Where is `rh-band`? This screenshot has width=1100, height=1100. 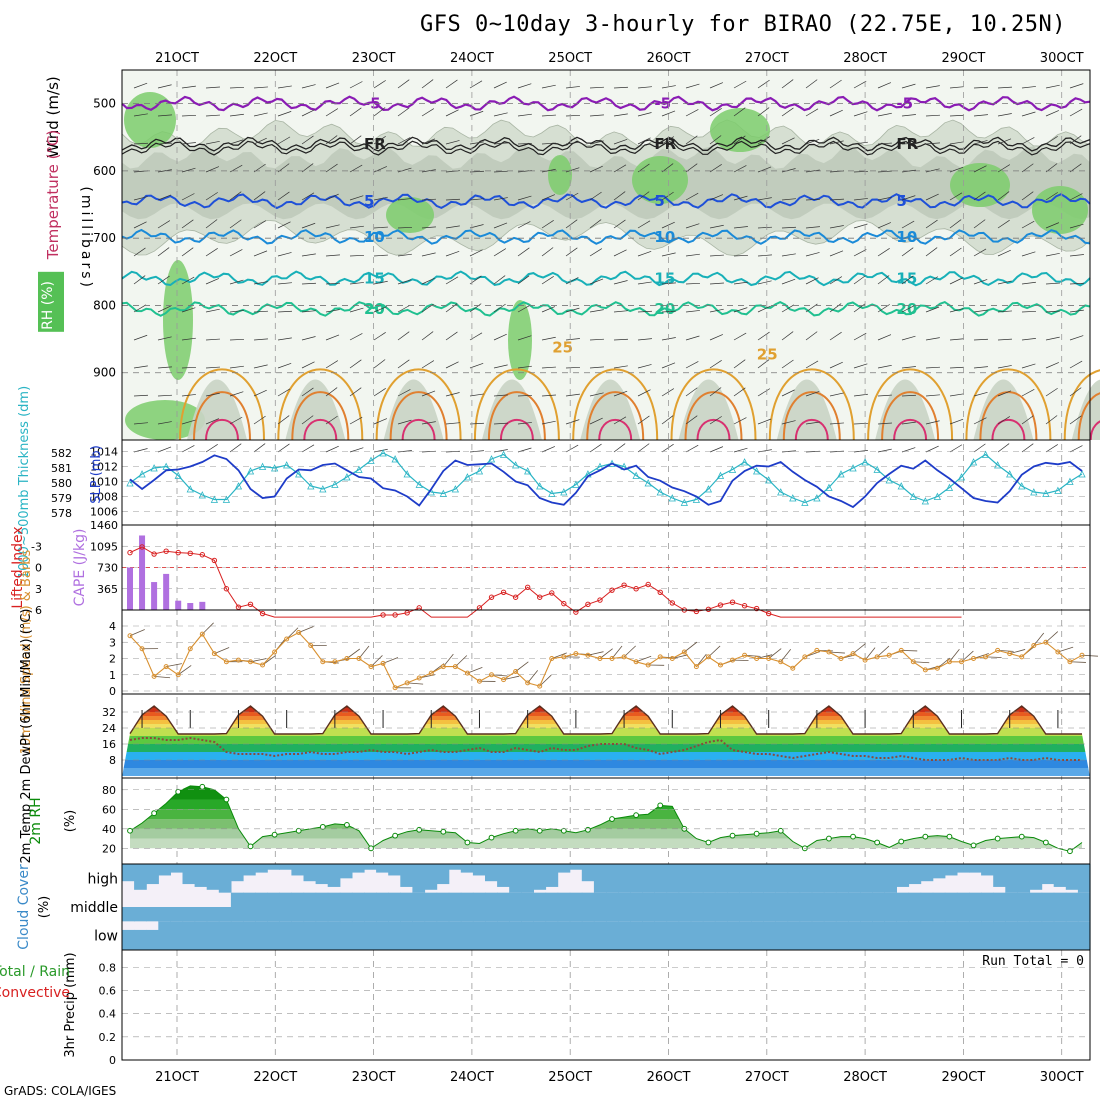
rh-band is located at coordinates (606, 843).